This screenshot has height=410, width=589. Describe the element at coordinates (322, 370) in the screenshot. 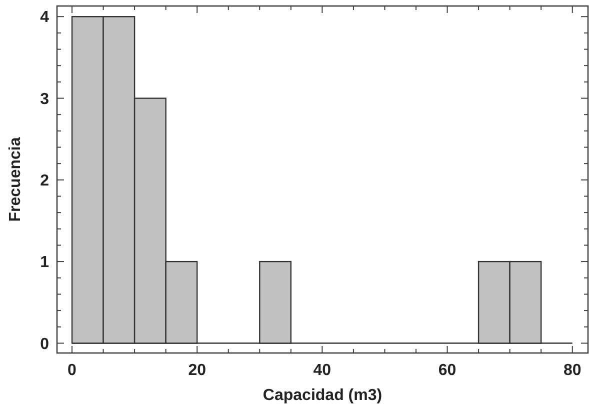

I see `x-tick-label: 40` at that location.